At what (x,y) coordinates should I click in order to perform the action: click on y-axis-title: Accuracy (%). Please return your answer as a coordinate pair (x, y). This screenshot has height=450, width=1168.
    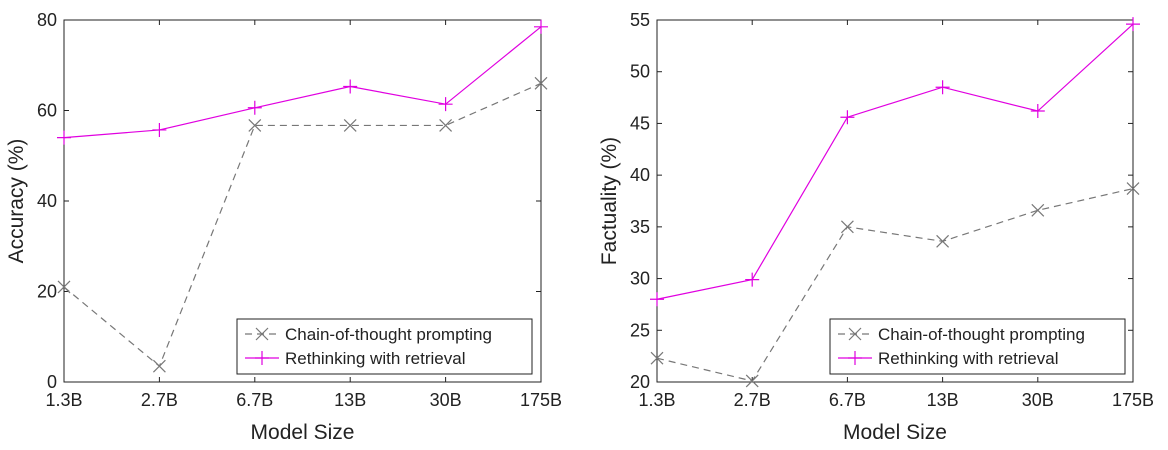
    Looking at the image, I should click on (16, 201).